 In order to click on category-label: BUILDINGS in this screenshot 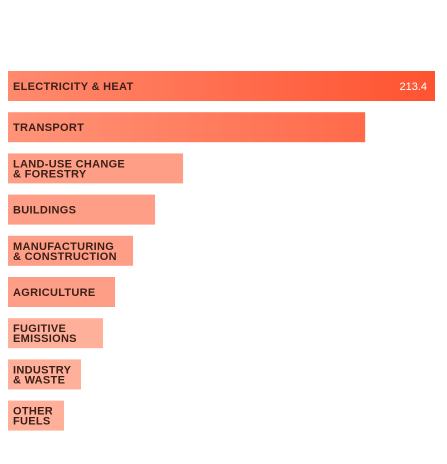, I will do `click(44, 211)`.